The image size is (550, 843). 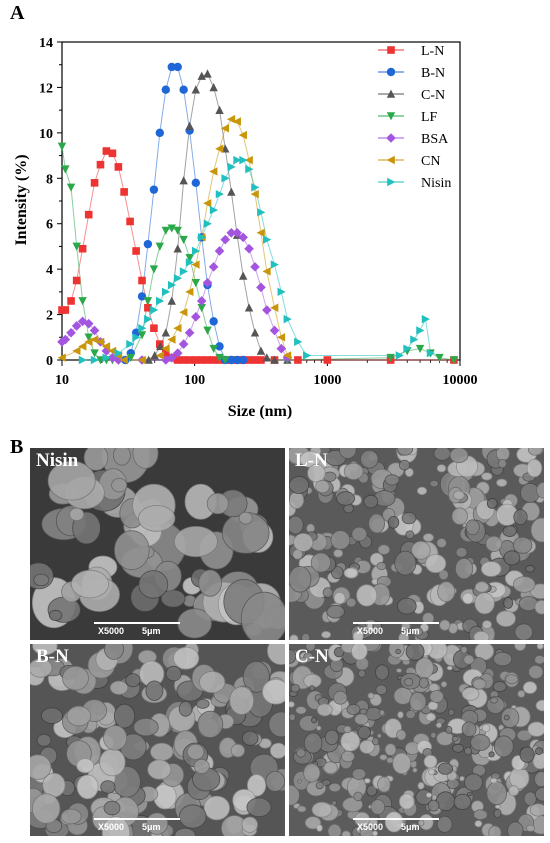 What do you see at coordinates (260, 411) in the screenshot?
I see `x-axis-label: Size (nm)` at bounding box center [260, 411].